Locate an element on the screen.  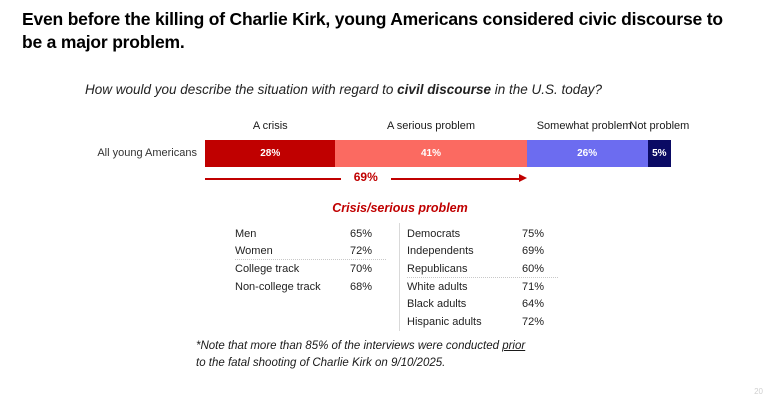
combined-total-bracket: 69% is located at coordinates (366, 179).